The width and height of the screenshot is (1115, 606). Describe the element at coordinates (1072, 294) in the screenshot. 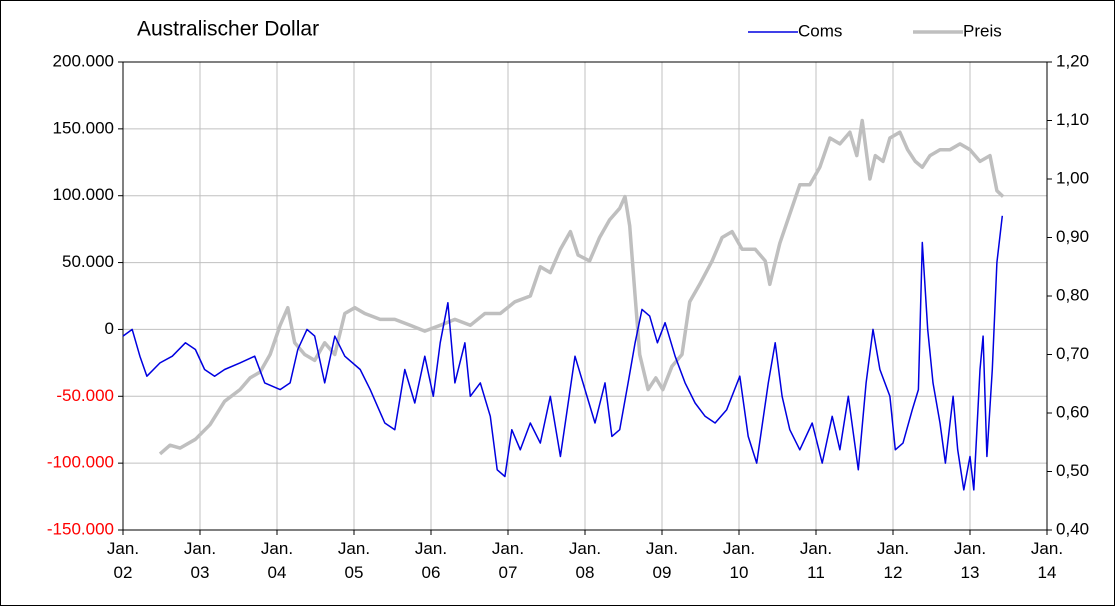

I see `y2-tick-label: 0,80` at that location.